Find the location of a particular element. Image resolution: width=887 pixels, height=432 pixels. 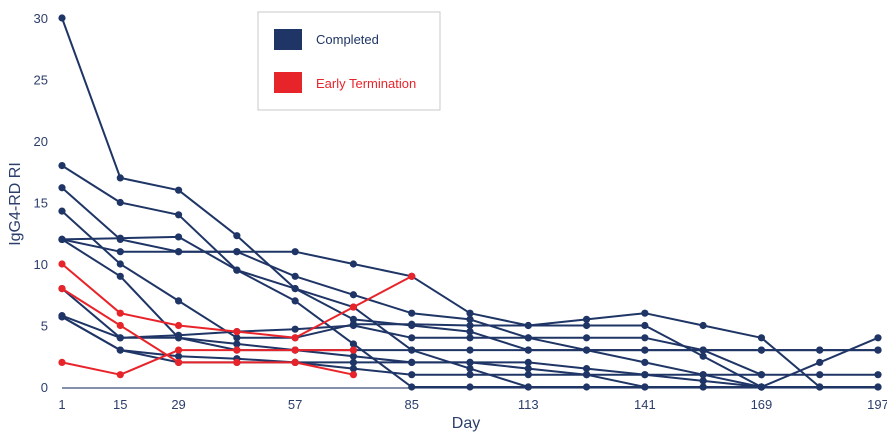

y-tick-label: 20 is located at coordinates (41, 141).